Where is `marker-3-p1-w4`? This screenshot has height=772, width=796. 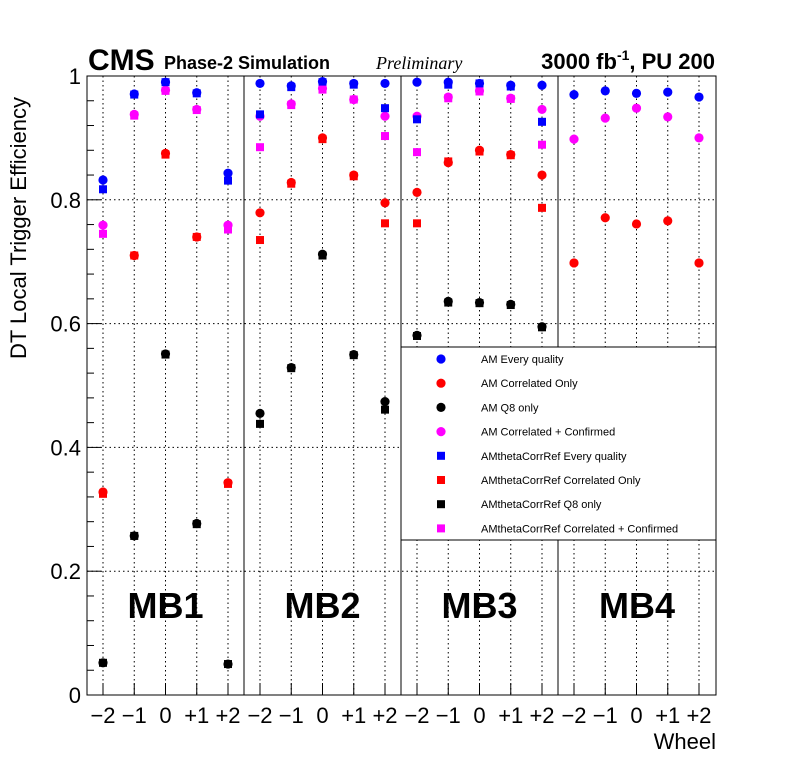 marker-3-p1-w4 is located at coordinates (385, 116).